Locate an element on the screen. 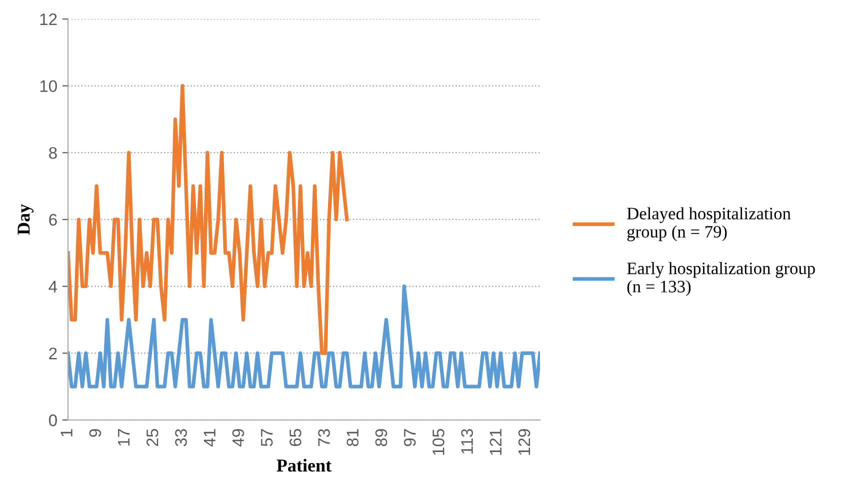  y-tick-label: 0 is located at coordinates (52, 420).